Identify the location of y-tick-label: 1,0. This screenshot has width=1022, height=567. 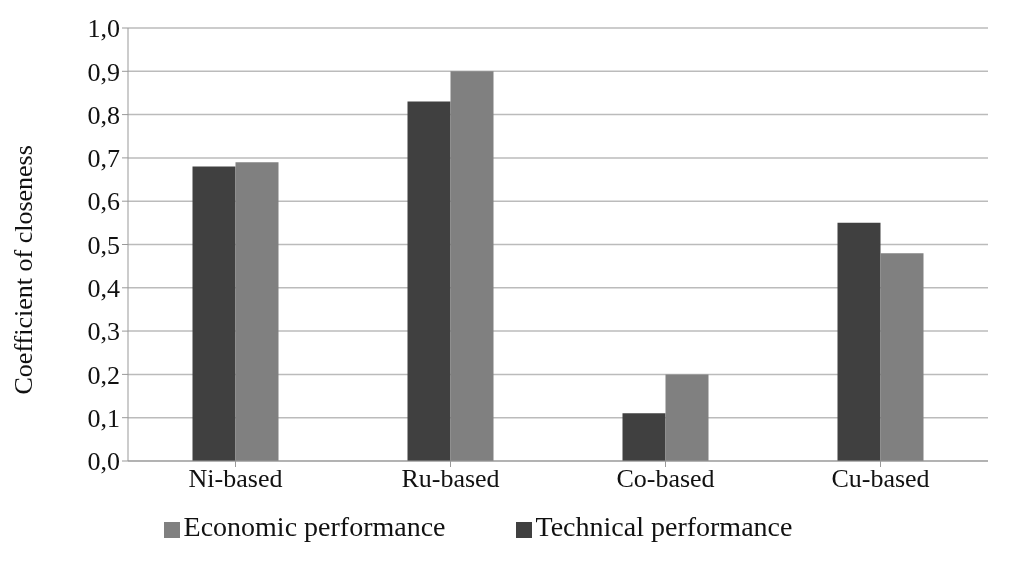
(103, 29).